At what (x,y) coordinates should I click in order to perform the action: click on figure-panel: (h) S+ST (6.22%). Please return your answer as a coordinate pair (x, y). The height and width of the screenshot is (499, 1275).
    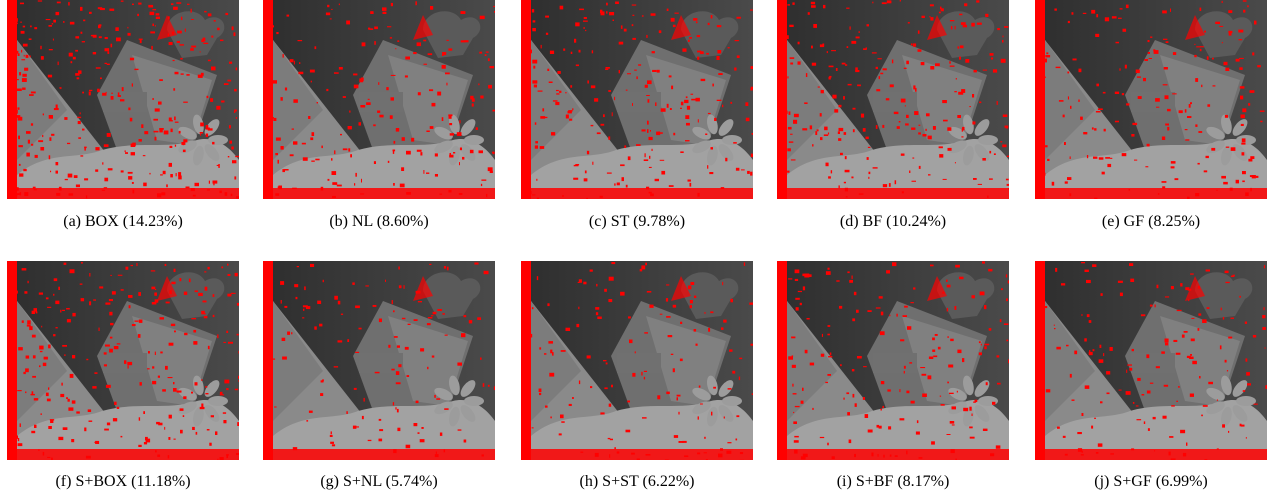
    Looking at the image, I should click on (637, 375).